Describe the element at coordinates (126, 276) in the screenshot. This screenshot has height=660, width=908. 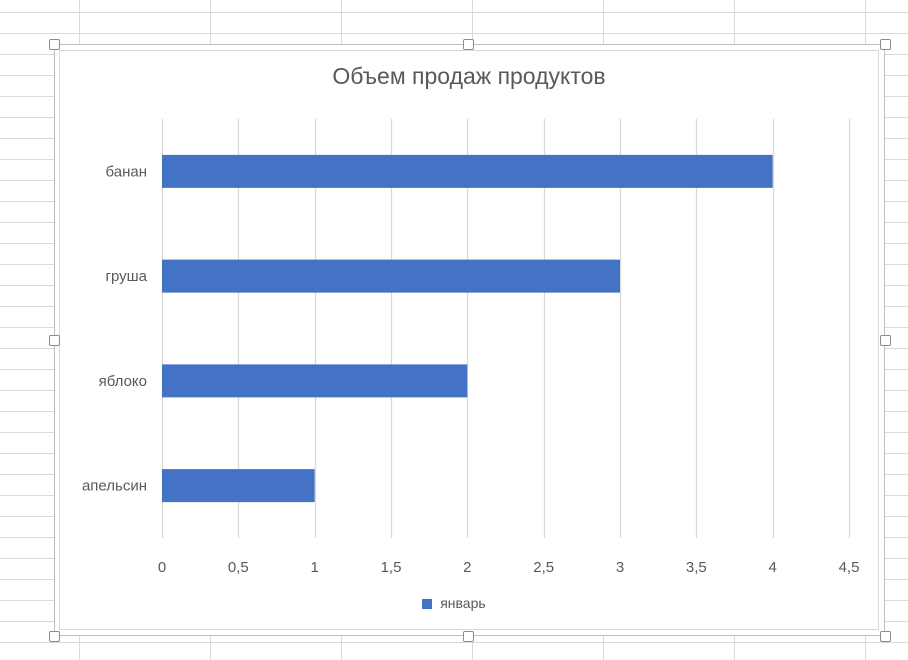
I see `category-label: груша` at that location.